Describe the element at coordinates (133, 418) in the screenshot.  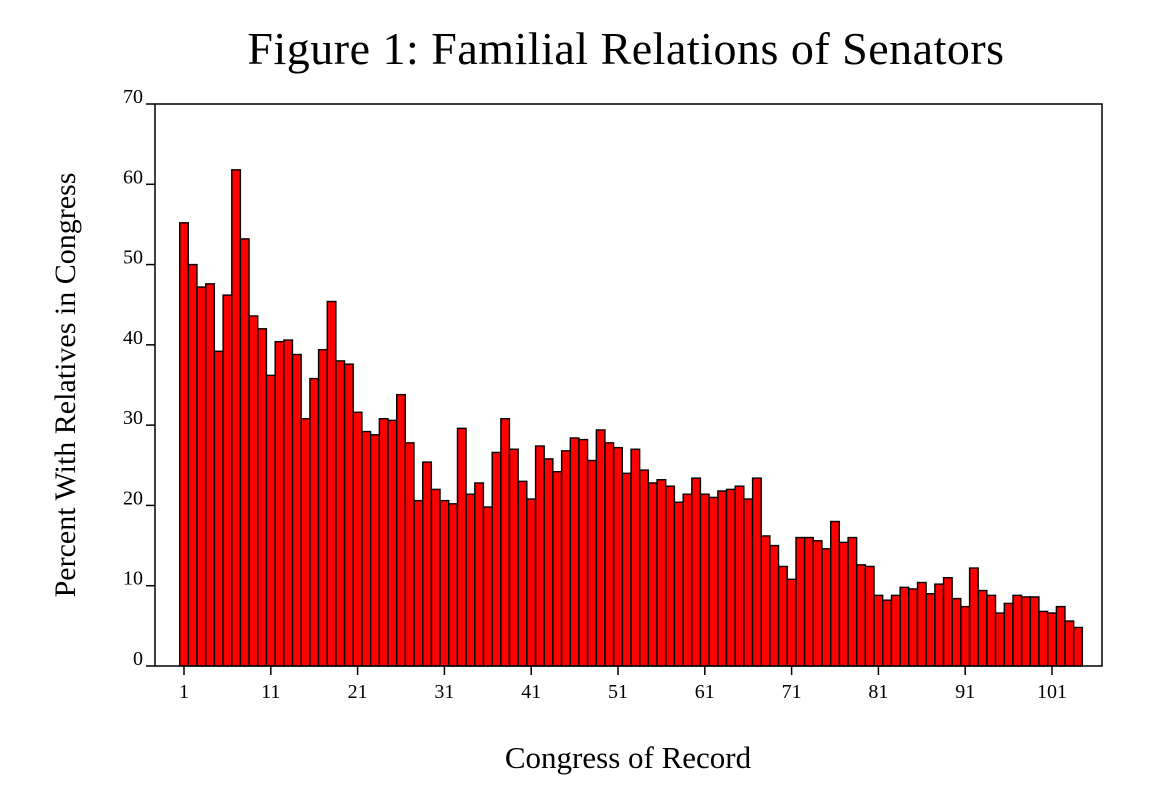
I see `y-tick-label-30: 30` at that location.